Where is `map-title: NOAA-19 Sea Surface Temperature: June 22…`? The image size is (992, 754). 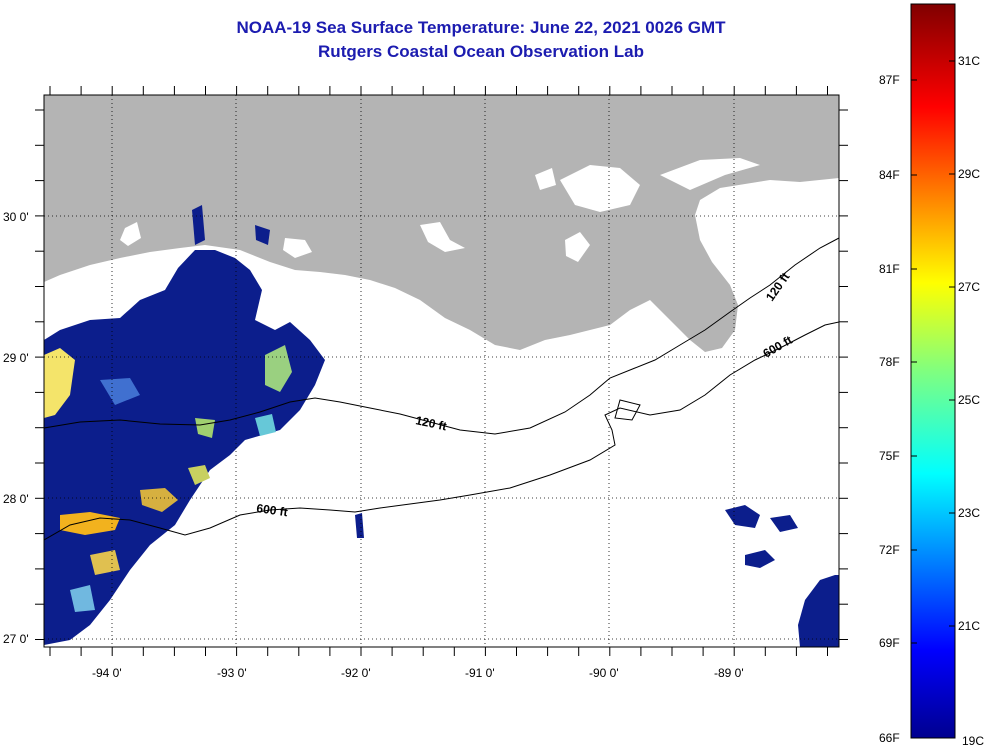 map-title: NOAA-19 Sea Surface Temperature: June 22… is located at coordinates (481, 27).